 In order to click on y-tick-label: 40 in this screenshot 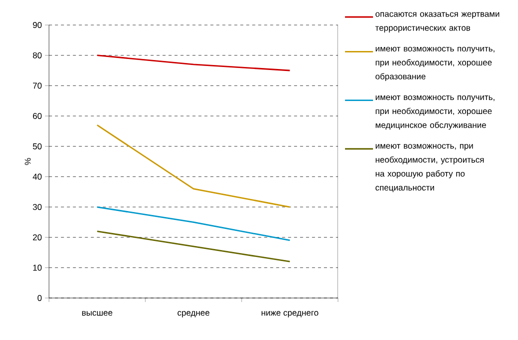, I will do `click(37, 177)`.